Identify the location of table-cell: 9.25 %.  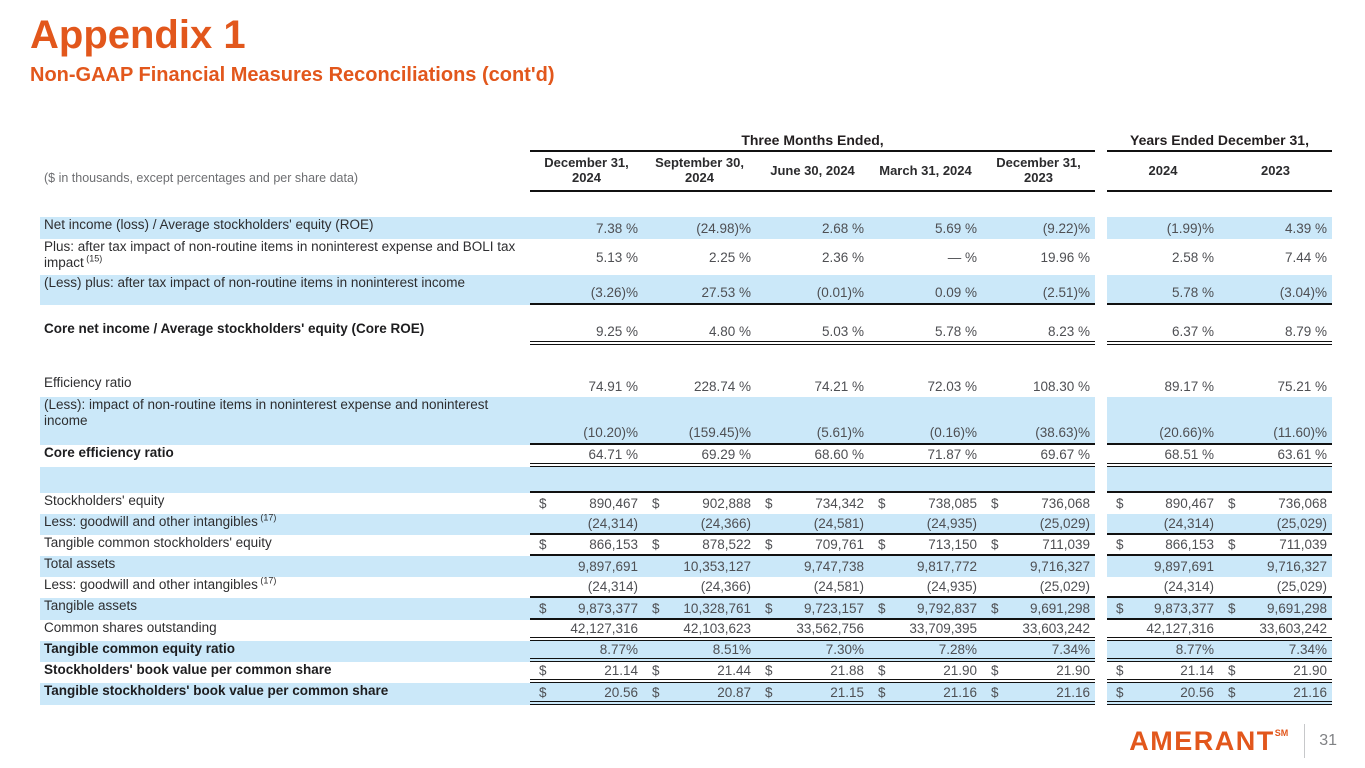
(586, 333).